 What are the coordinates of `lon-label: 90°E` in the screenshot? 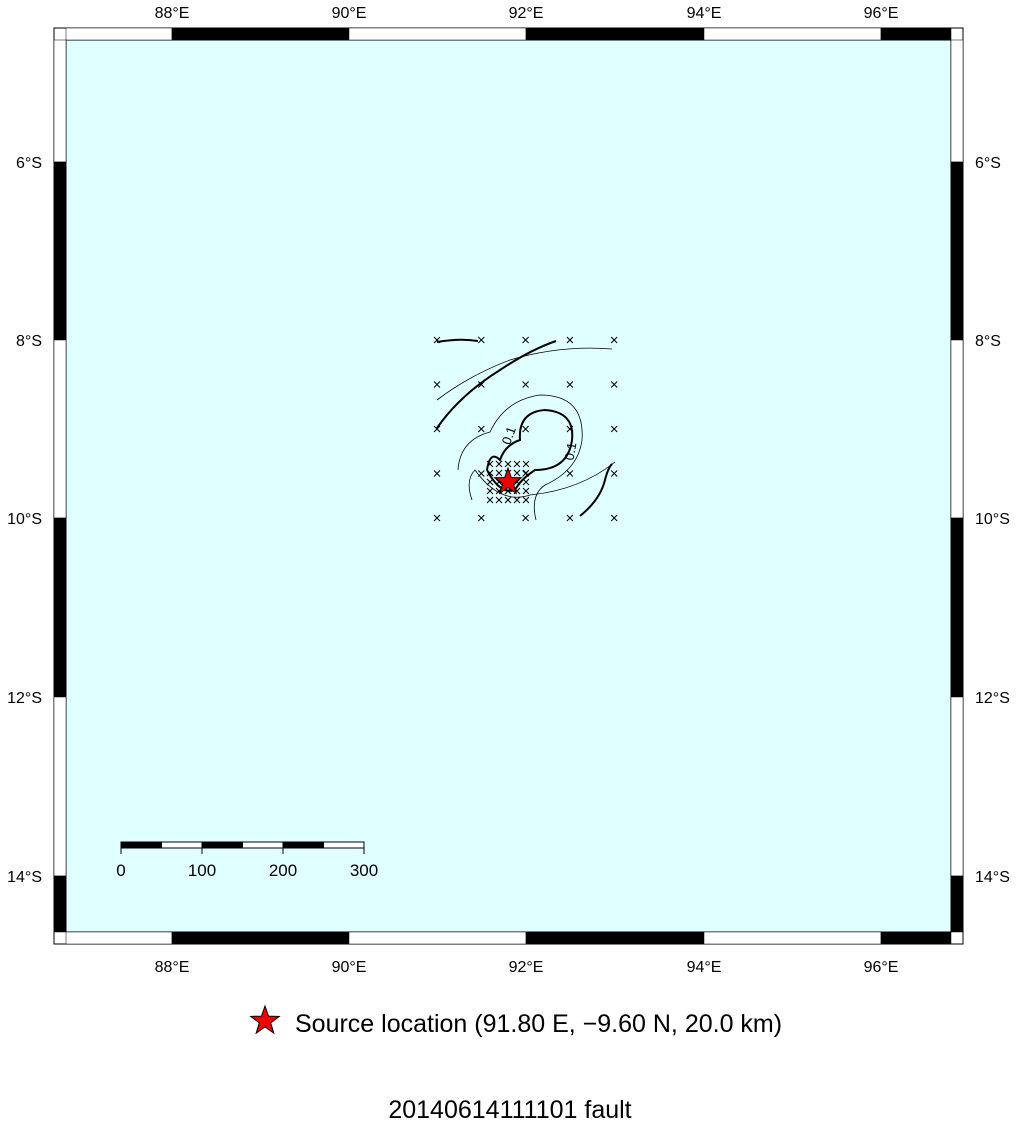 It's located at (349, 967).